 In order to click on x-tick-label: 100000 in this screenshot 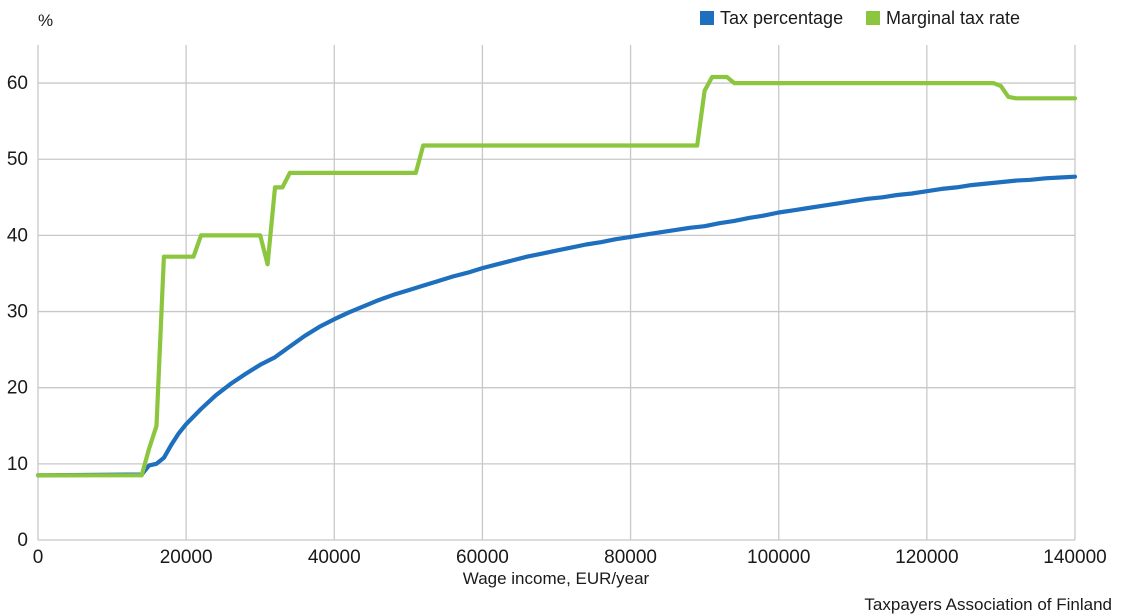, I will do `click(778, 557)`.